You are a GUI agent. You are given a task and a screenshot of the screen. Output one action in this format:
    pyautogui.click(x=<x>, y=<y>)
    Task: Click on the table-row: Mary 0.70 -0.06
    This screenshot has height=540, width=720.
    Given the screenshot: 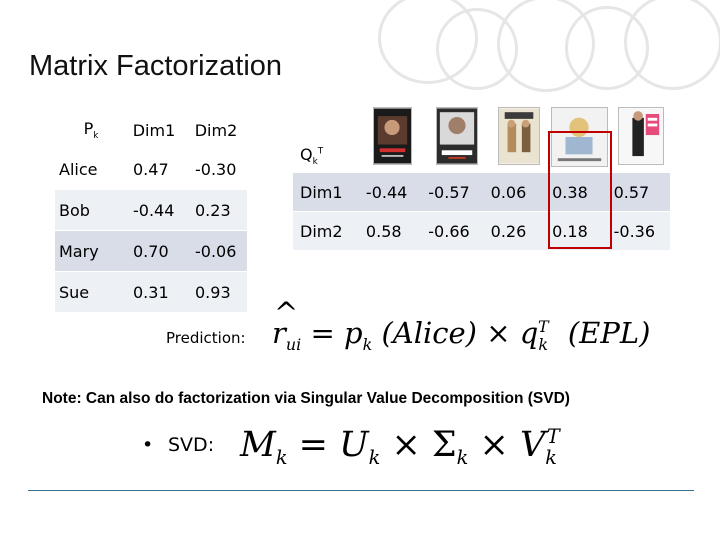 What is the action you would take?
    pyautogui.click(x=151, y=251)
    